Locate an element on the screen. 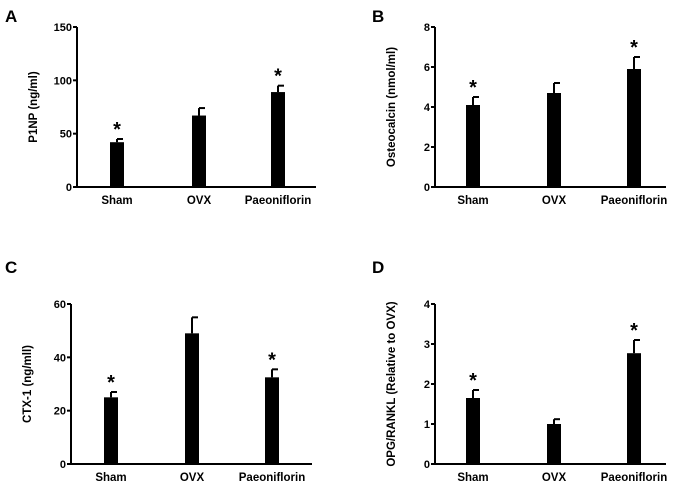 This screenshot has width=675, height=483. panel-a-bar-paeoniflorin is located at coordinates (278, 139).